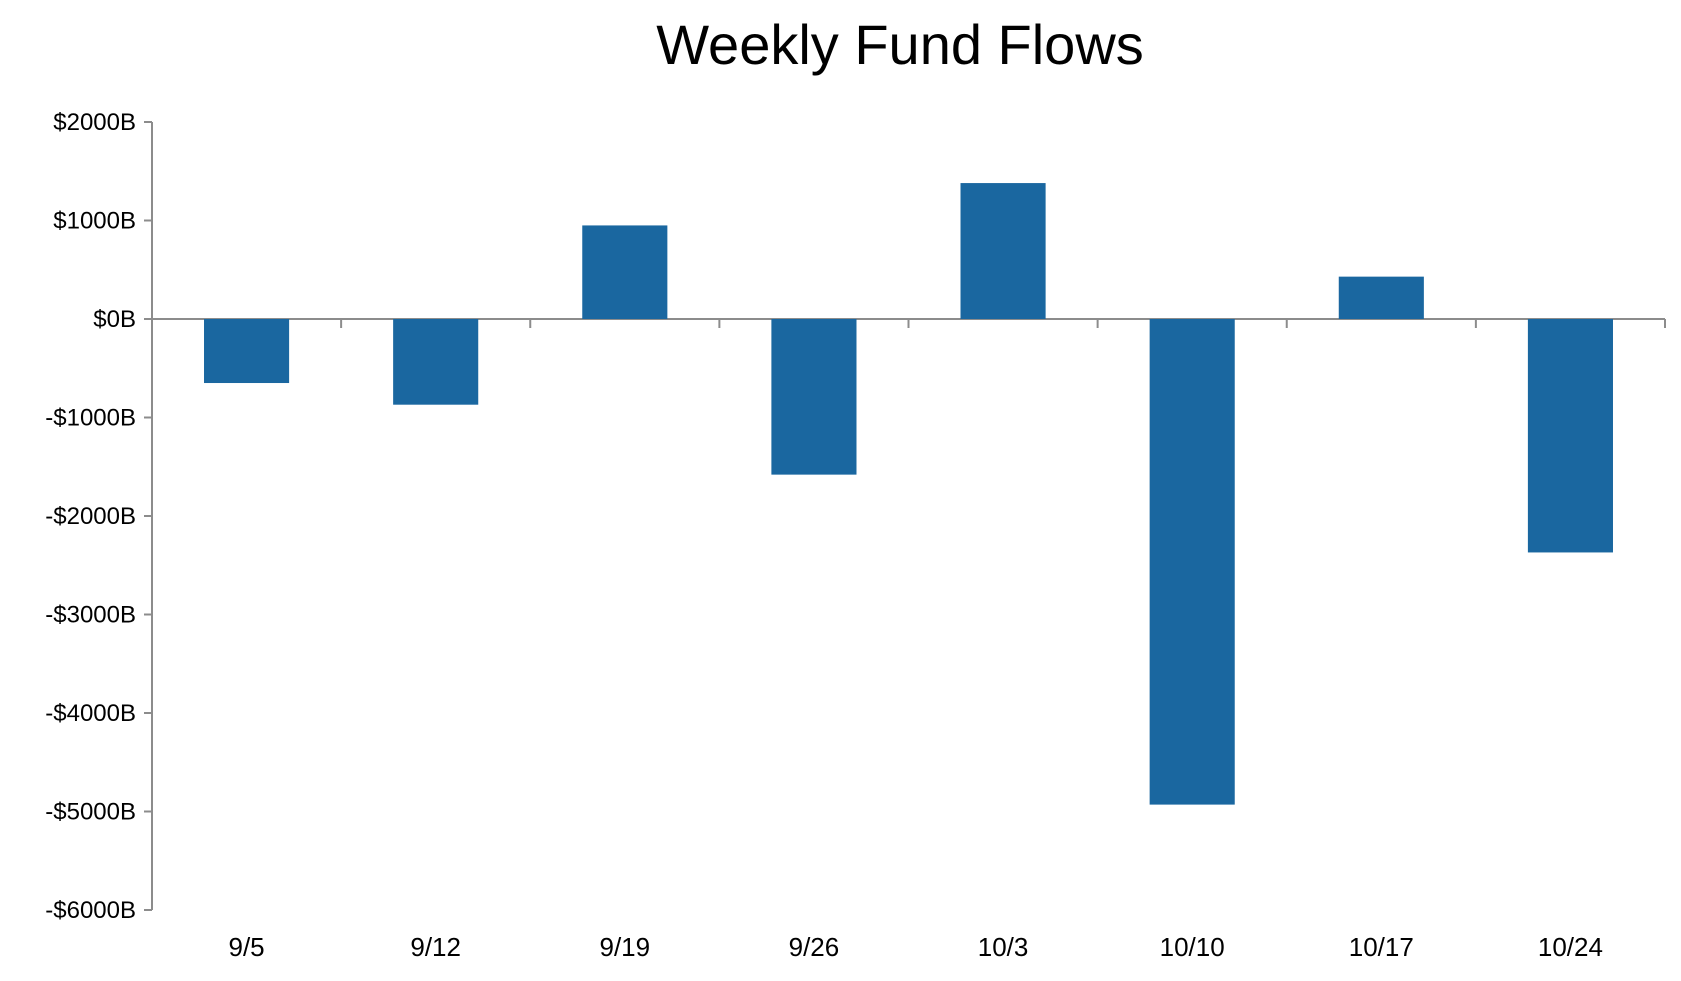 The image size is (1681, 981). What do you see at coordinates (1381, 947) in the screenshot?
I see `x-category-label: 10/17` at bounding box center [1381, 947].